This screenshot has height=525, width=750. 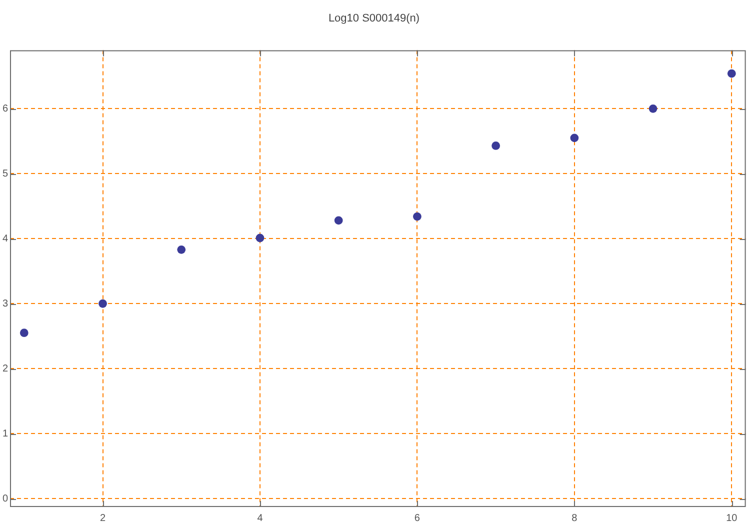 What do you see at coordinates (5, 108) in the screenshot?
I see `y-tick-label: 6` at bounding box center [5, 108].